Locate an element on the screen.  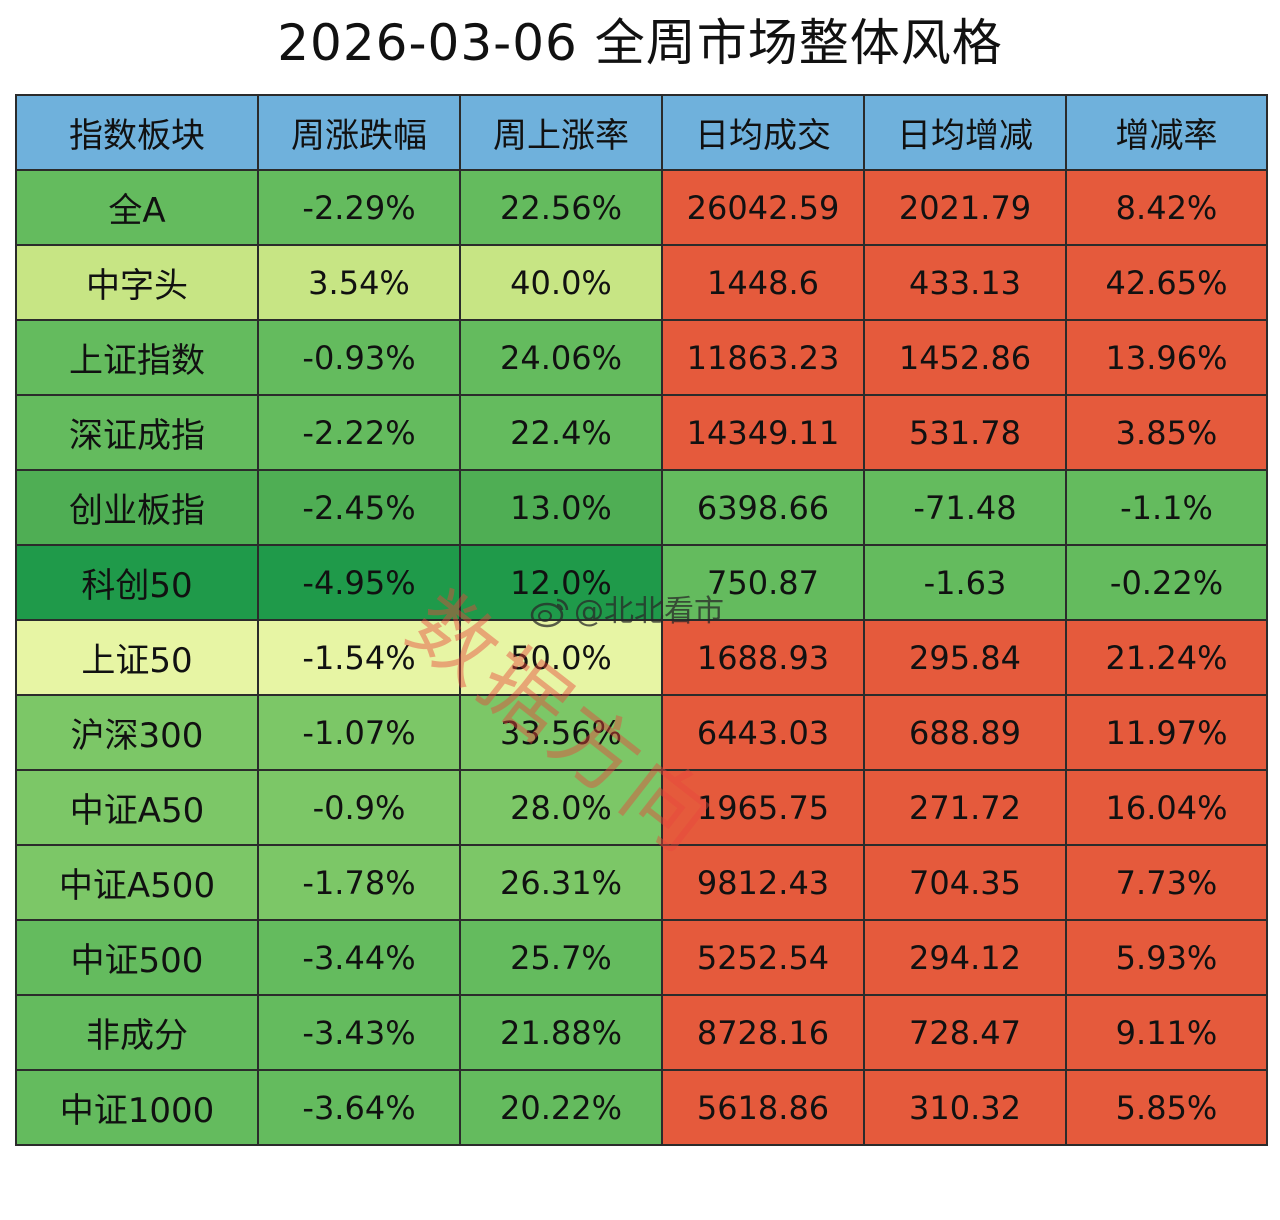
cell-daily-avg-volume: 5618.86 is located at coordinates (763, 1107).